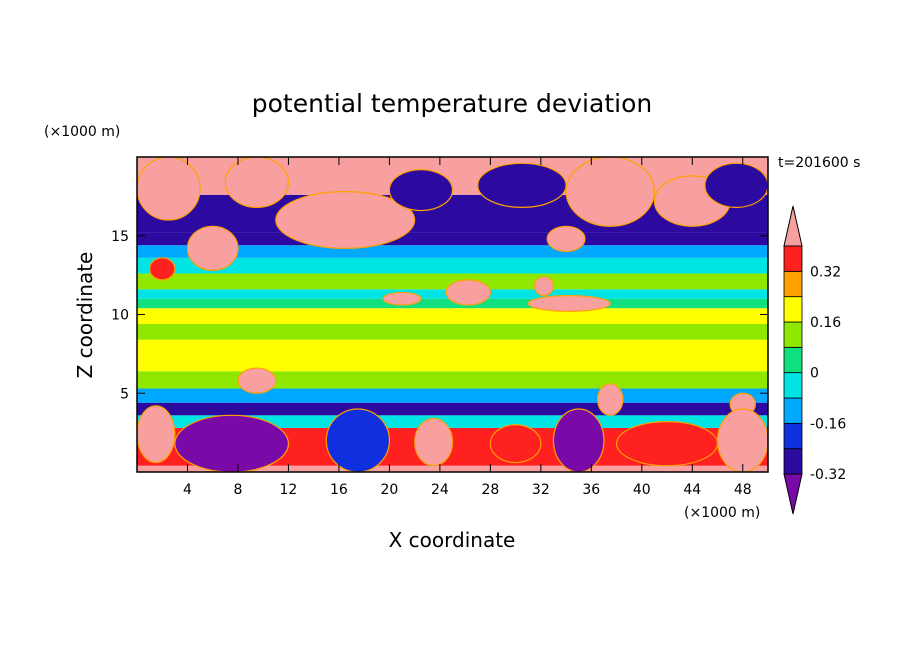 Image resolution: width=904 pixels, height=658 pixels. Describe the element at coordinates (490, 490) in the screenshot. I see `x-tick-label-28: 28` at that location.